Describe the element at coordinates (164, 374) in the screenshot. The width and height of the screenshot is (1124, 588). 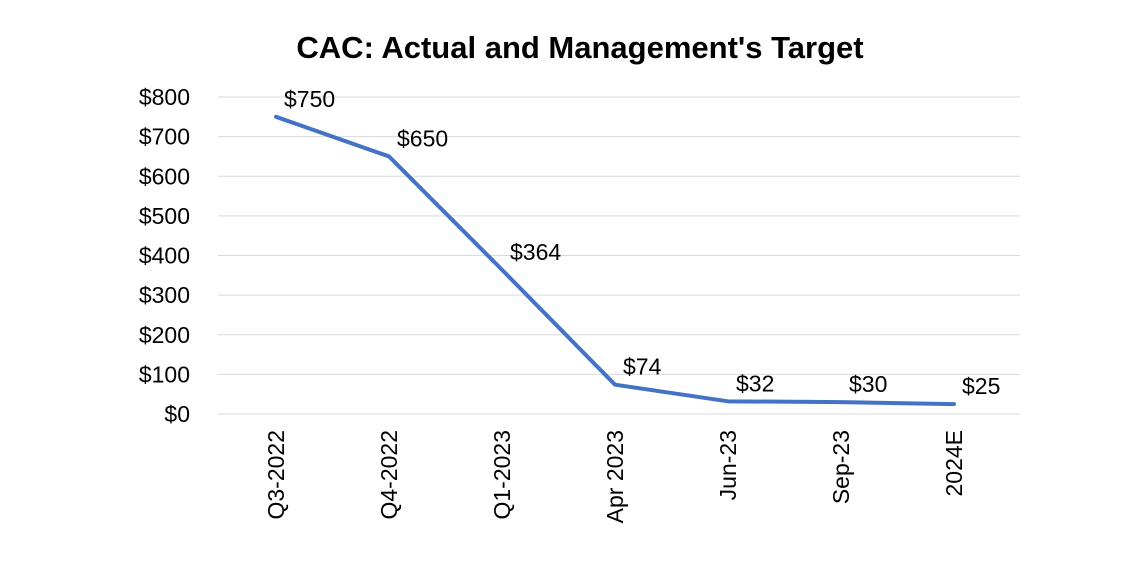
I see `y-tick-label: $100` at that location.